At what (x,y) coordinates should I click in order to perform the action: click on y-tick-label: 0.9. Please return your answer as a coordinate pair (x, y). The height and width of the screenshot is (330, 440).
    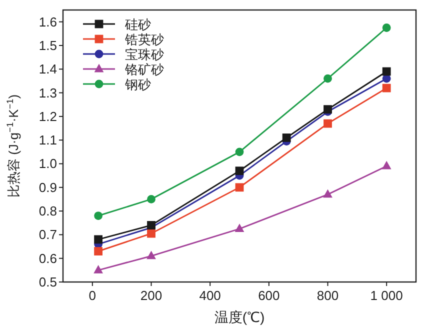
    Looking at the image, I should click on (47, 187).